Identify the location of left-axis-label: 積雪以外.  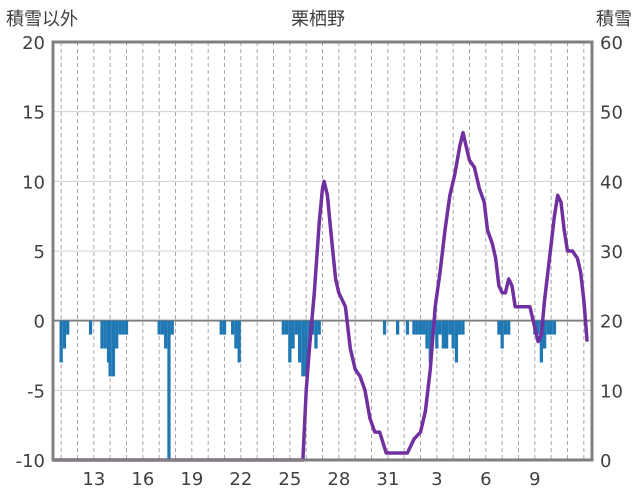
(42, 19).